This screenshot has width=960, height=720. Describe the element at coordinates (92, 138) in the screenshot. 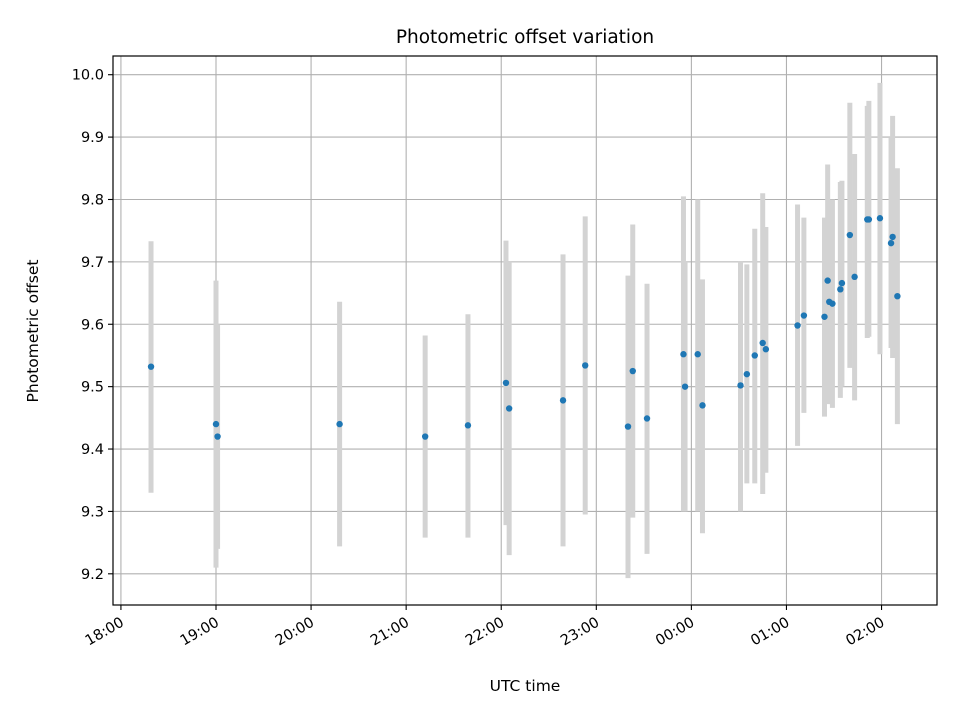

I see `y-tick-label: 9.9` at that location.